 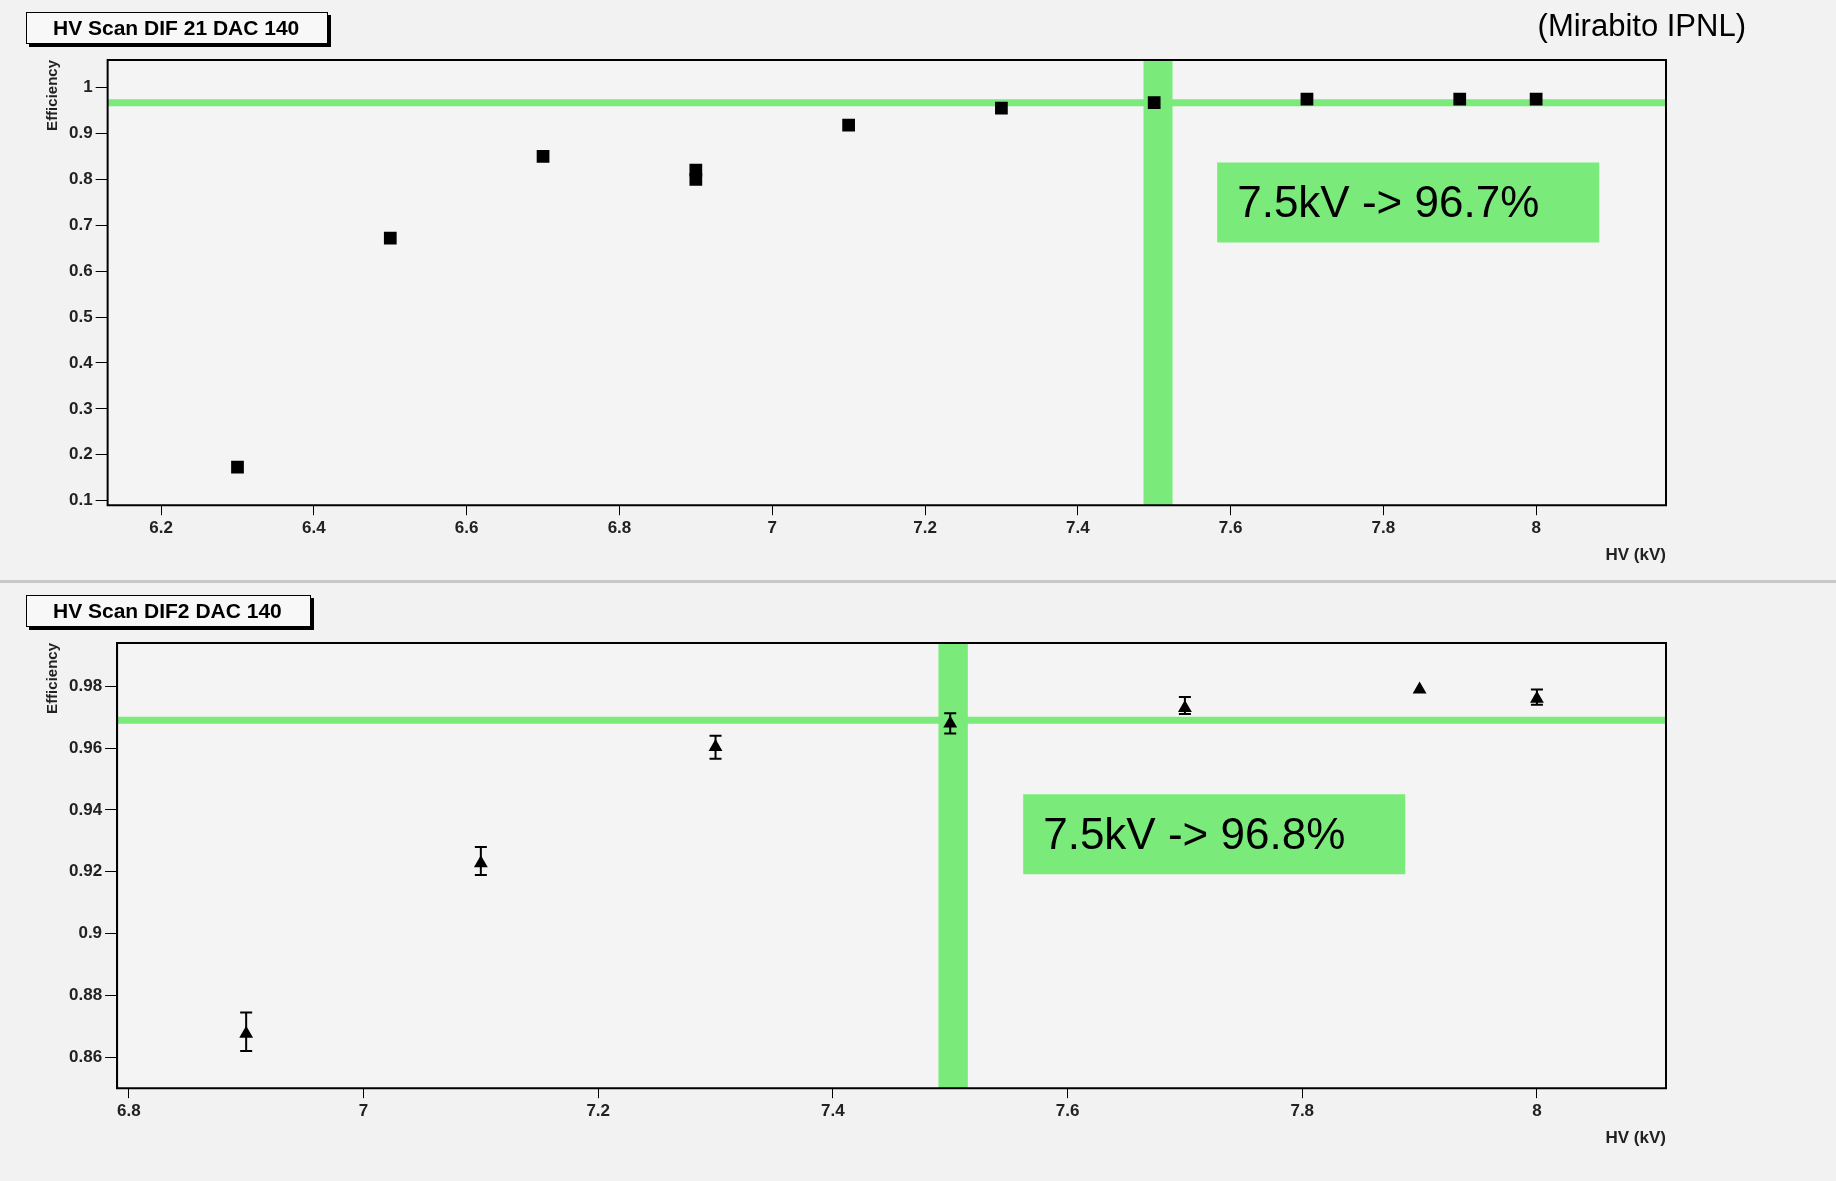 I want to click on y-tick-label: 0.4, so click(x=81, y=362).